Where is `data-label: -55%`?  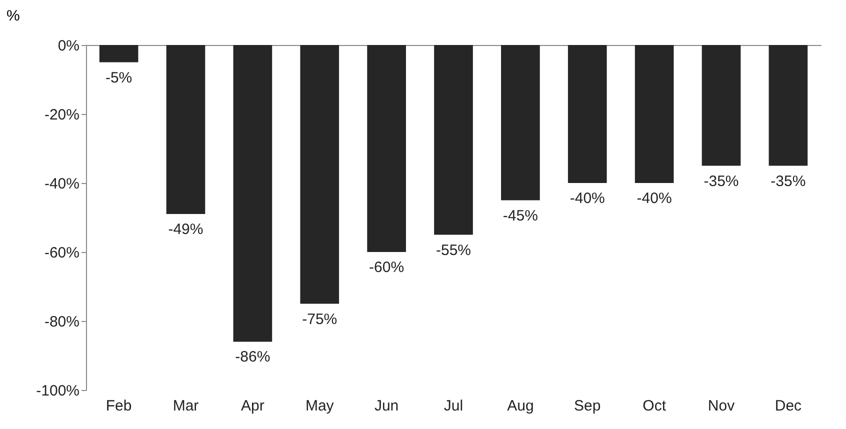 data-label: -55% is located at coordinates (454, 250).